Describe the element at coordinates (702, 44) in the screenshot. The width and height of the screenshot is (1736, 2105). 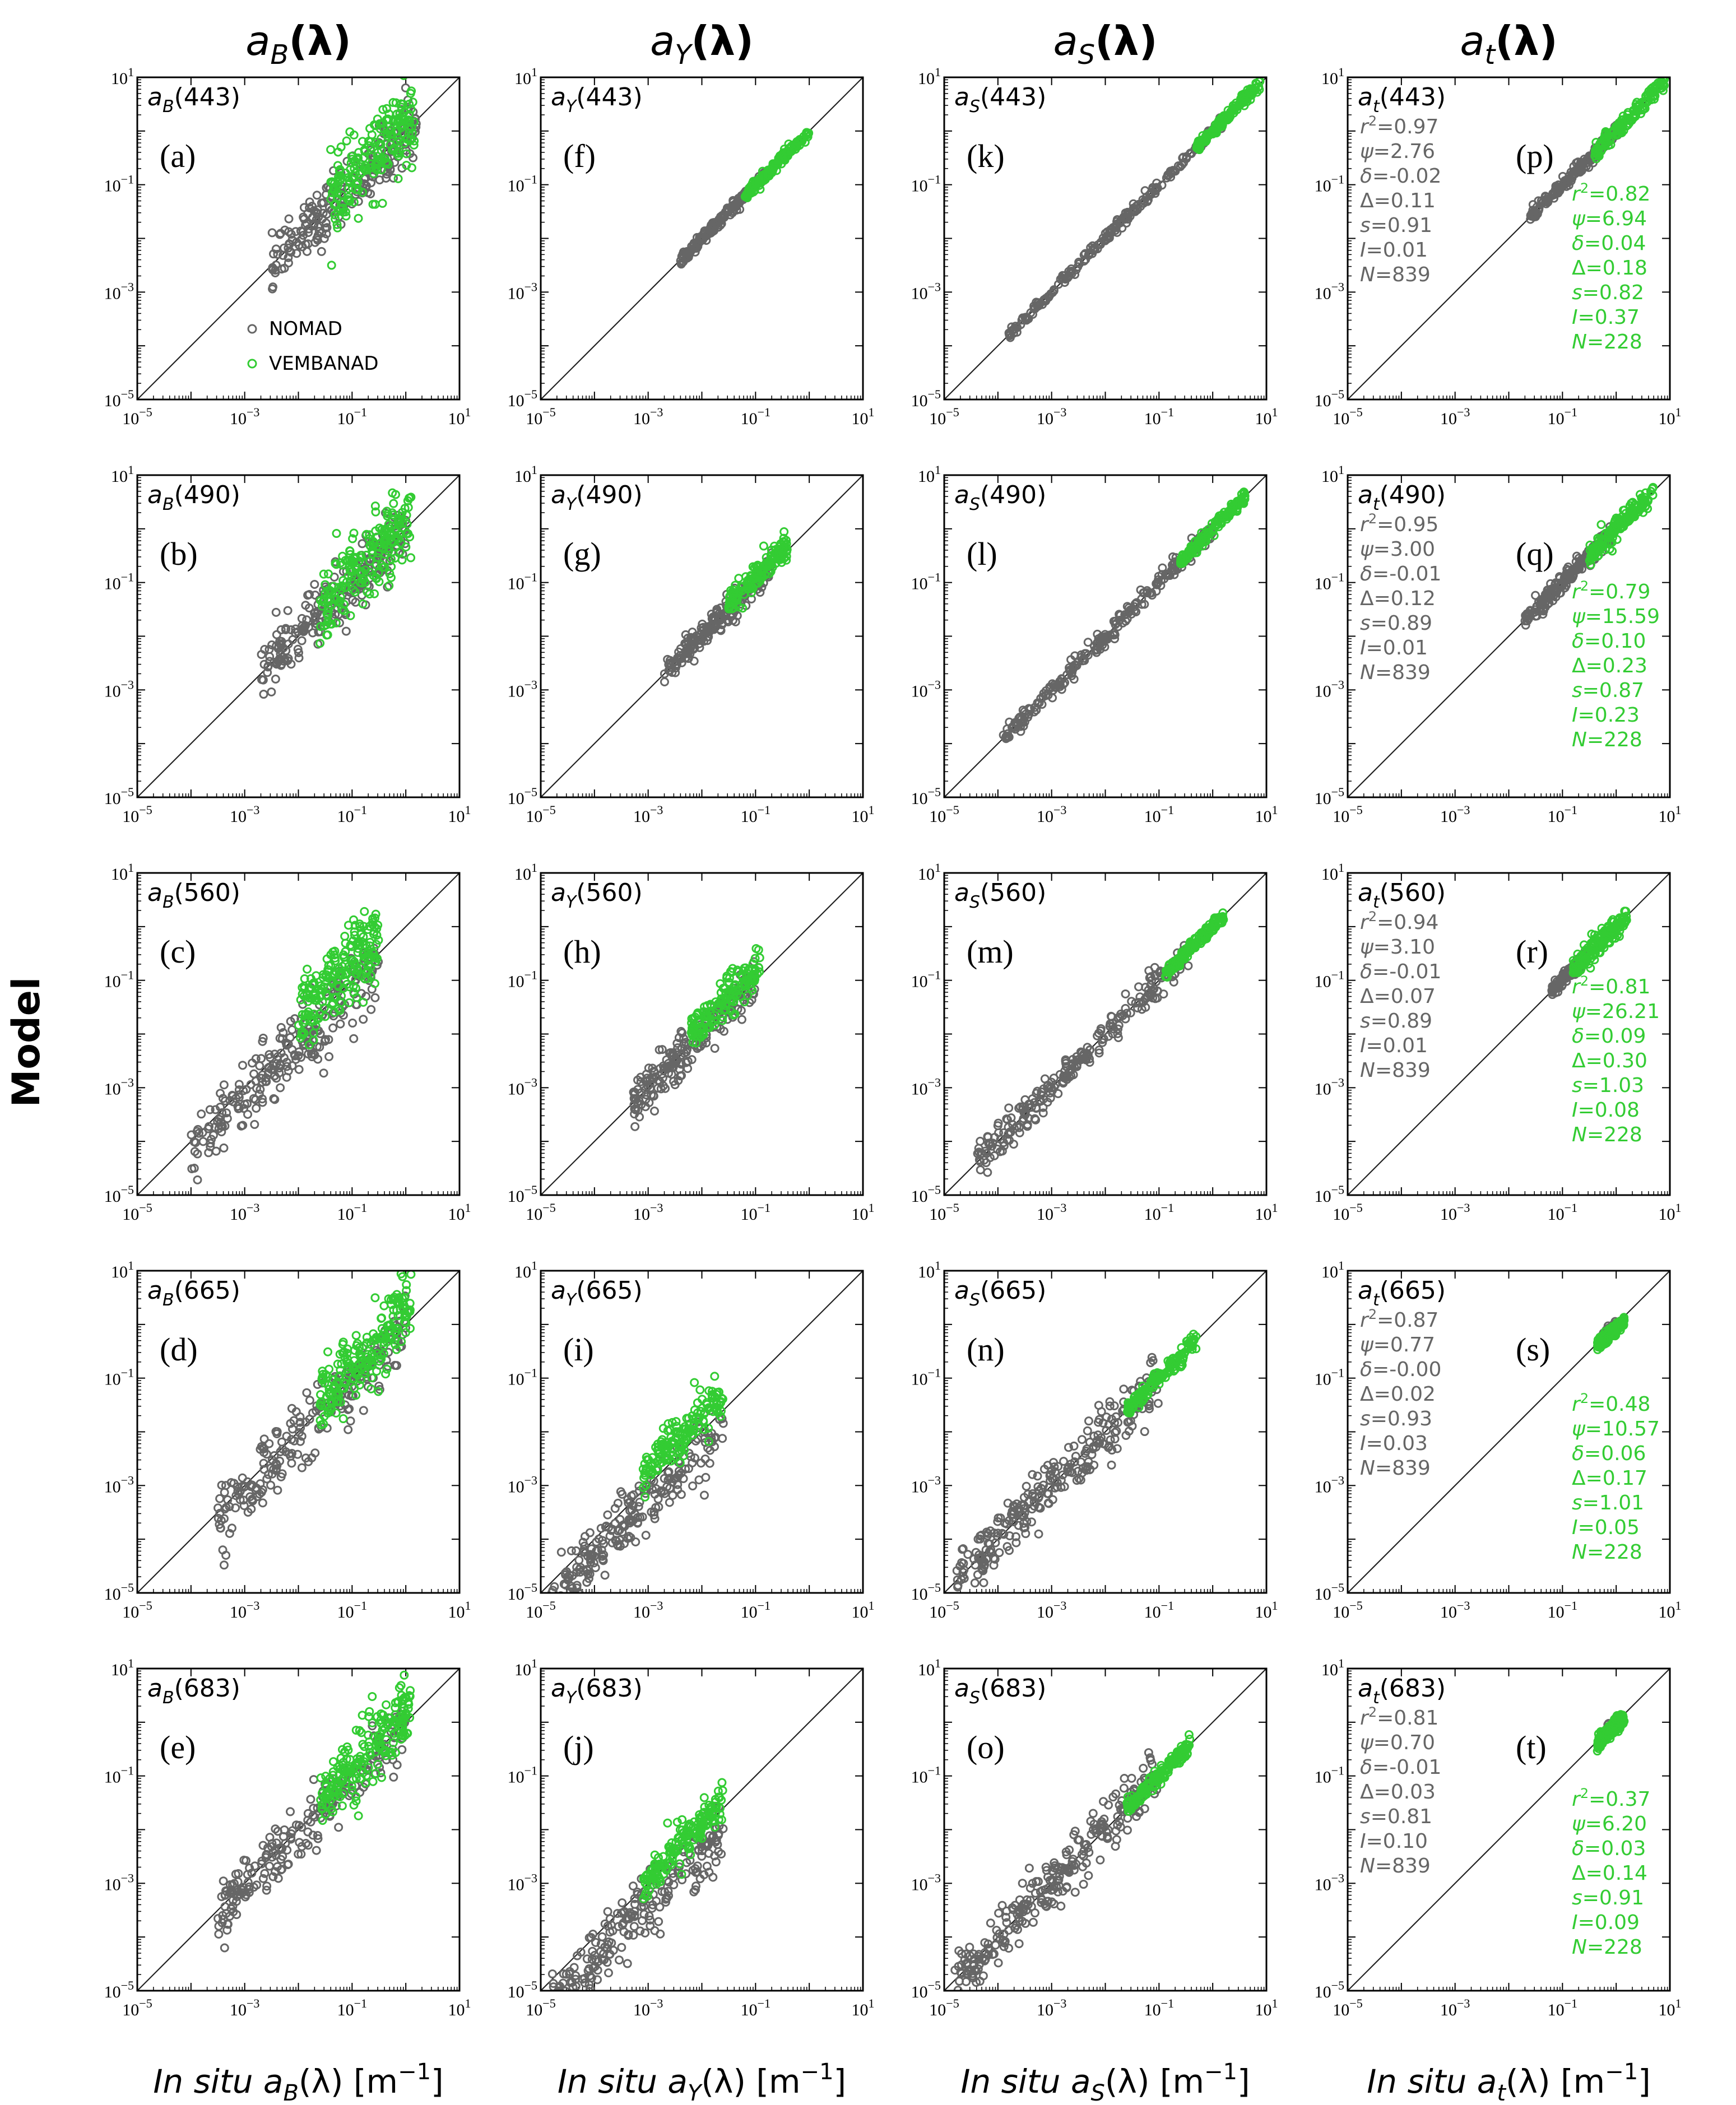
I see `column-header-2: aY(λ)` at that location.